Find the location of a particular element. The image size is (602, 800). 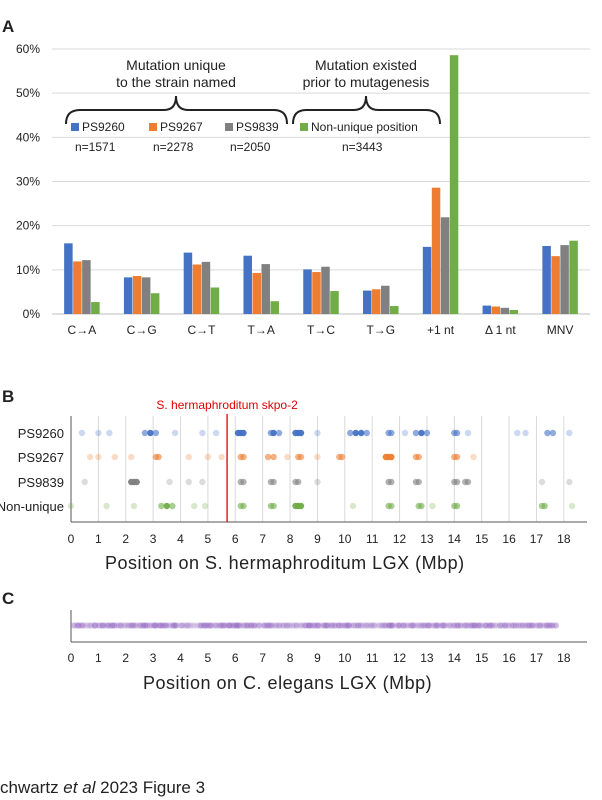

count-non-unique: n=3443 is located at coordinates (362, 147).